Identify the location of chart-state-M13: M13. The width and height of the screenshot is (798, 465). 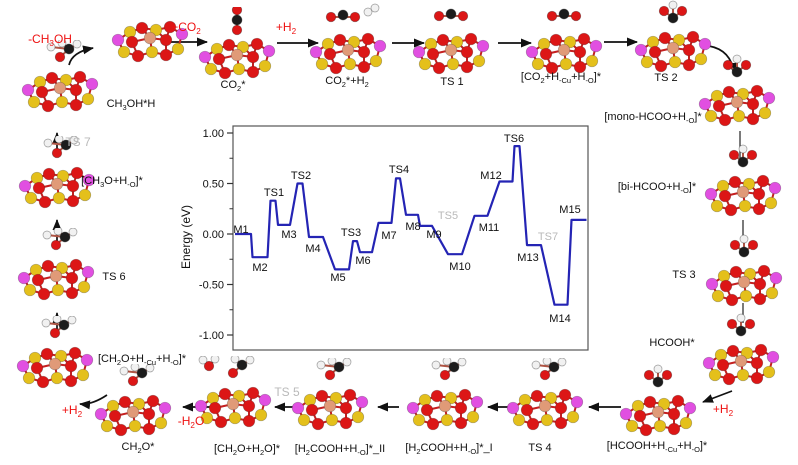
(527, 258).